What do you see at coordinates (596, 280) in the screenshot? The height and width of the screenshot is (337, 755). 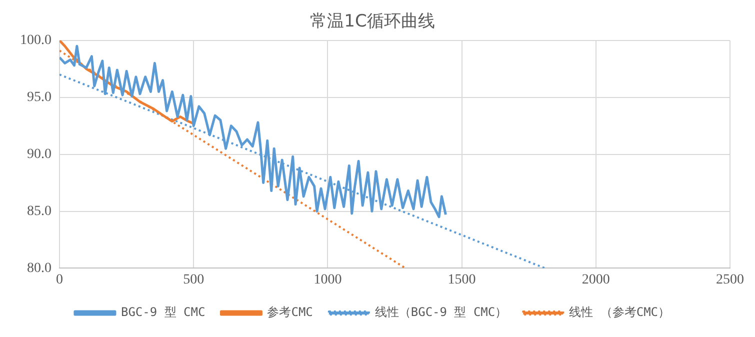 I see `x-tick-label: 2000` at bounding box center [596, 280].